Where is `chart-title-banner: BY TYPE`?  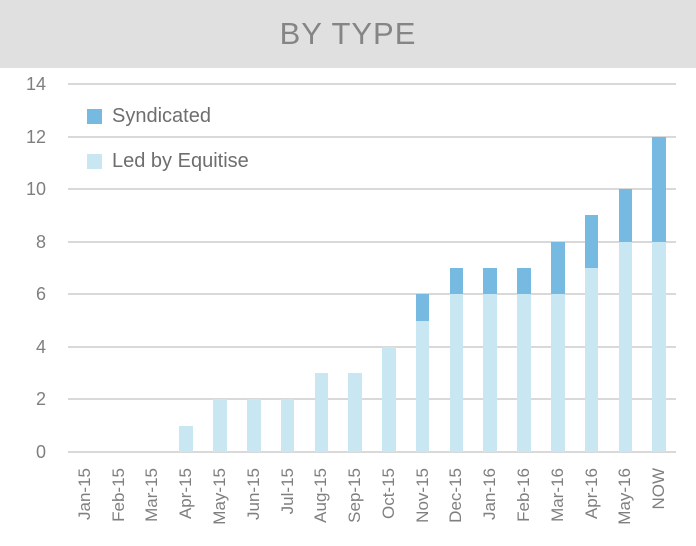 chart-title-banner: BY TYPE is located at coordinates (348, 34).